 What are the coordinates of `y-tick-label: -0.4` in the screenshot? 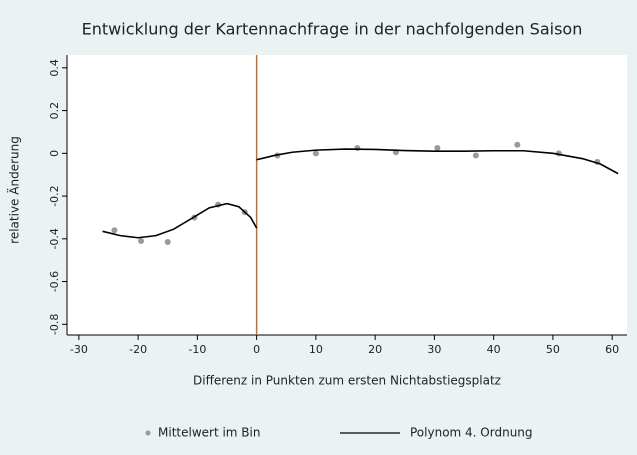 It's located at (54, 238).